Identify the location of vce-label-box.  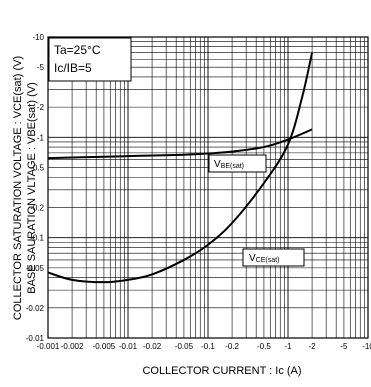
(273, 257).